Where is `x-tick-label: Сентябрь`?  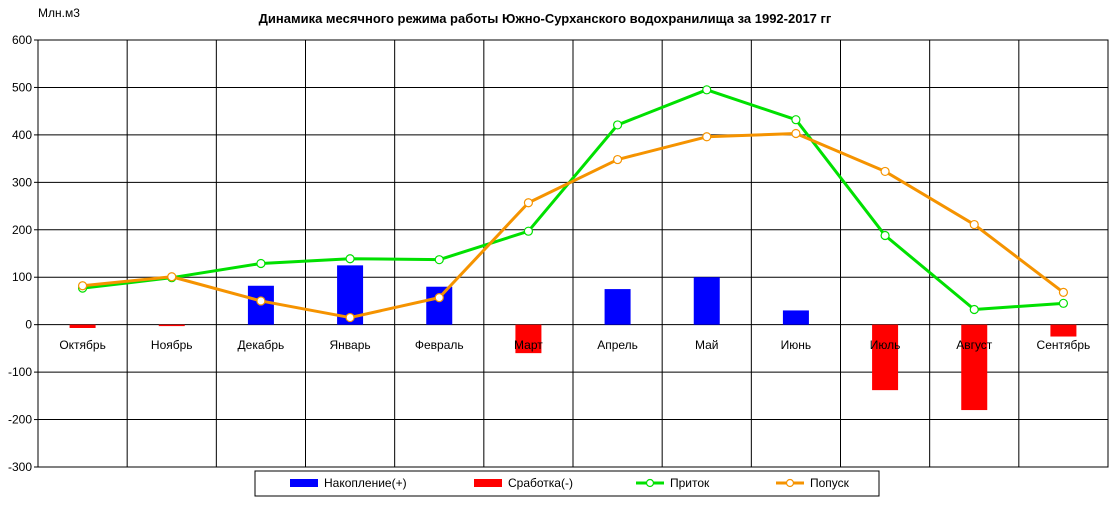 x-tick-label: Сентябрь is located at coordinates (1064, 345).